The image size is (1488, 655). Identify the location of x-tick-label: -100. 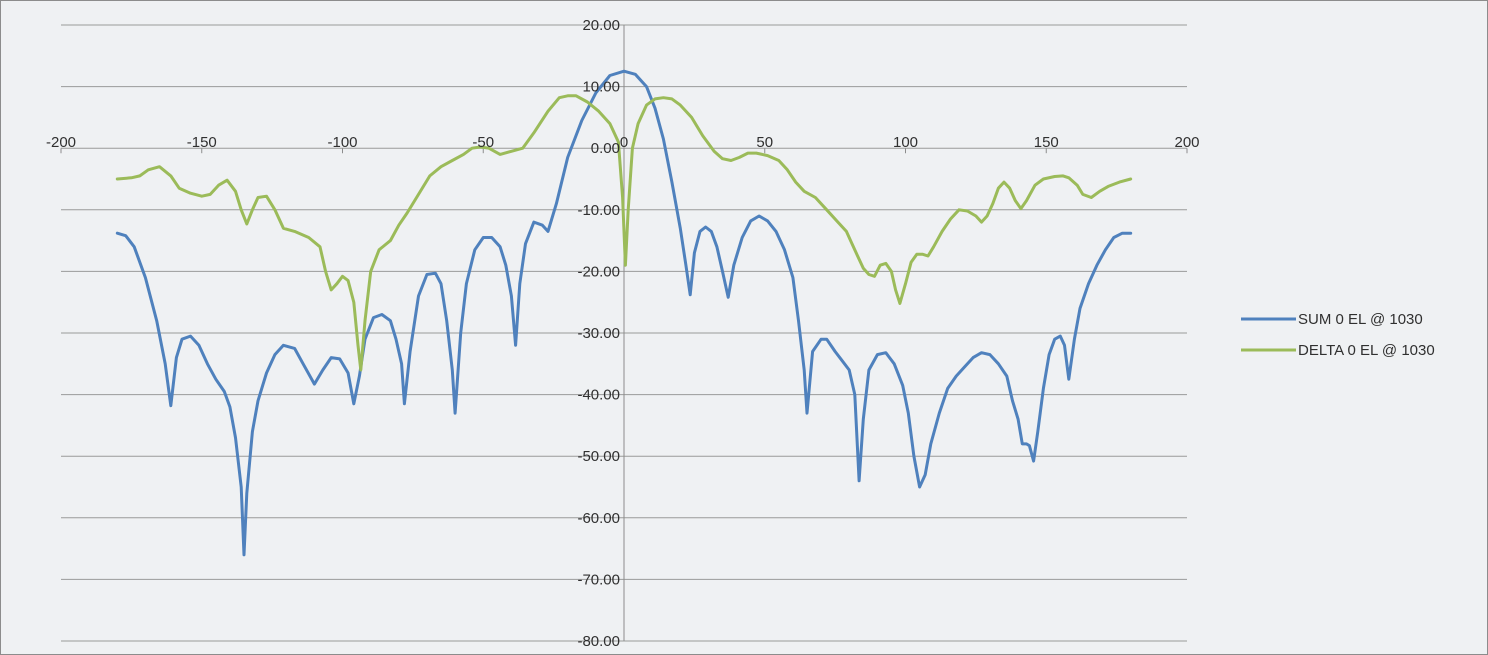
(342, 142).